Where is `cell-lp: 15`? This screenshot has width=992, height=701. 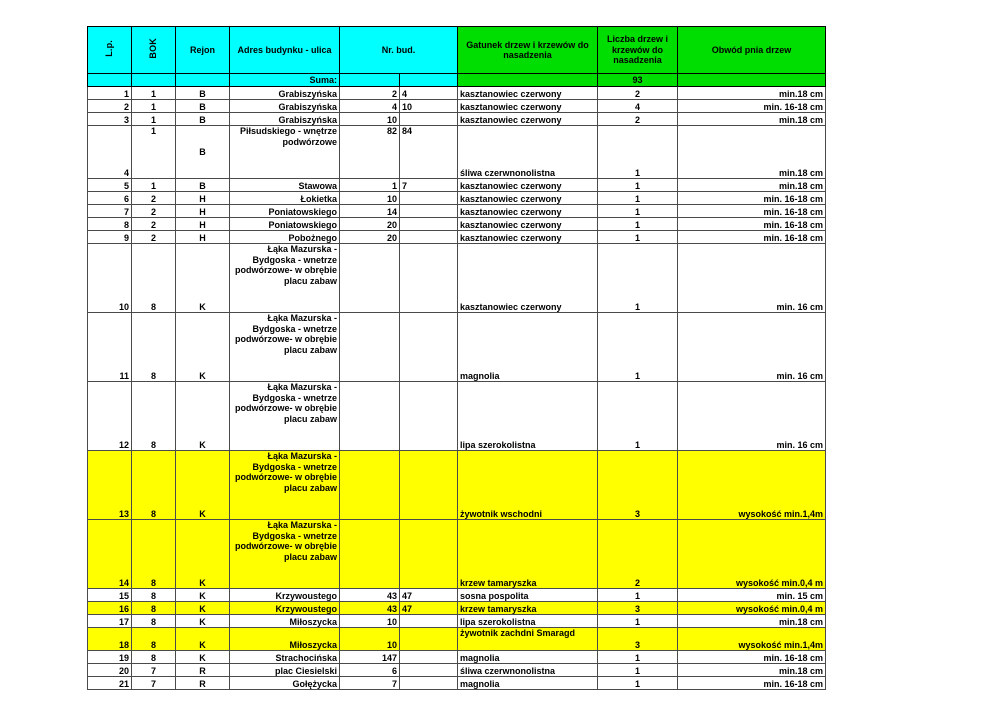
cell-lp: 15 is located at coordinates (109, 595).